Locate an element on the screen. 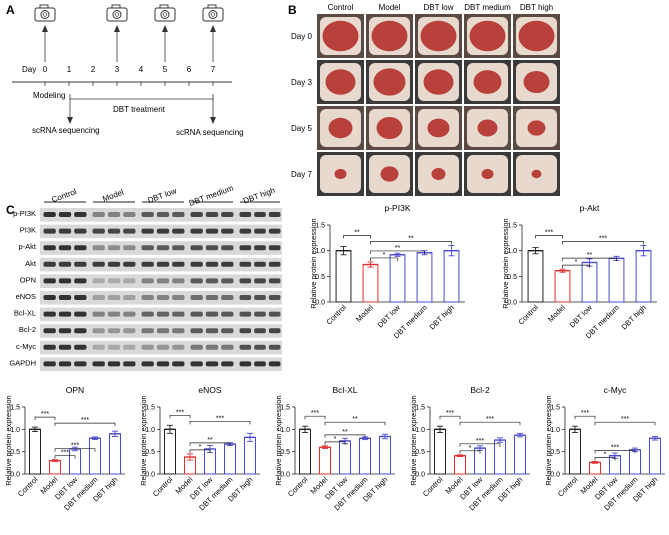  chart-title: p-PI3K is located at coordinates (398, 208).